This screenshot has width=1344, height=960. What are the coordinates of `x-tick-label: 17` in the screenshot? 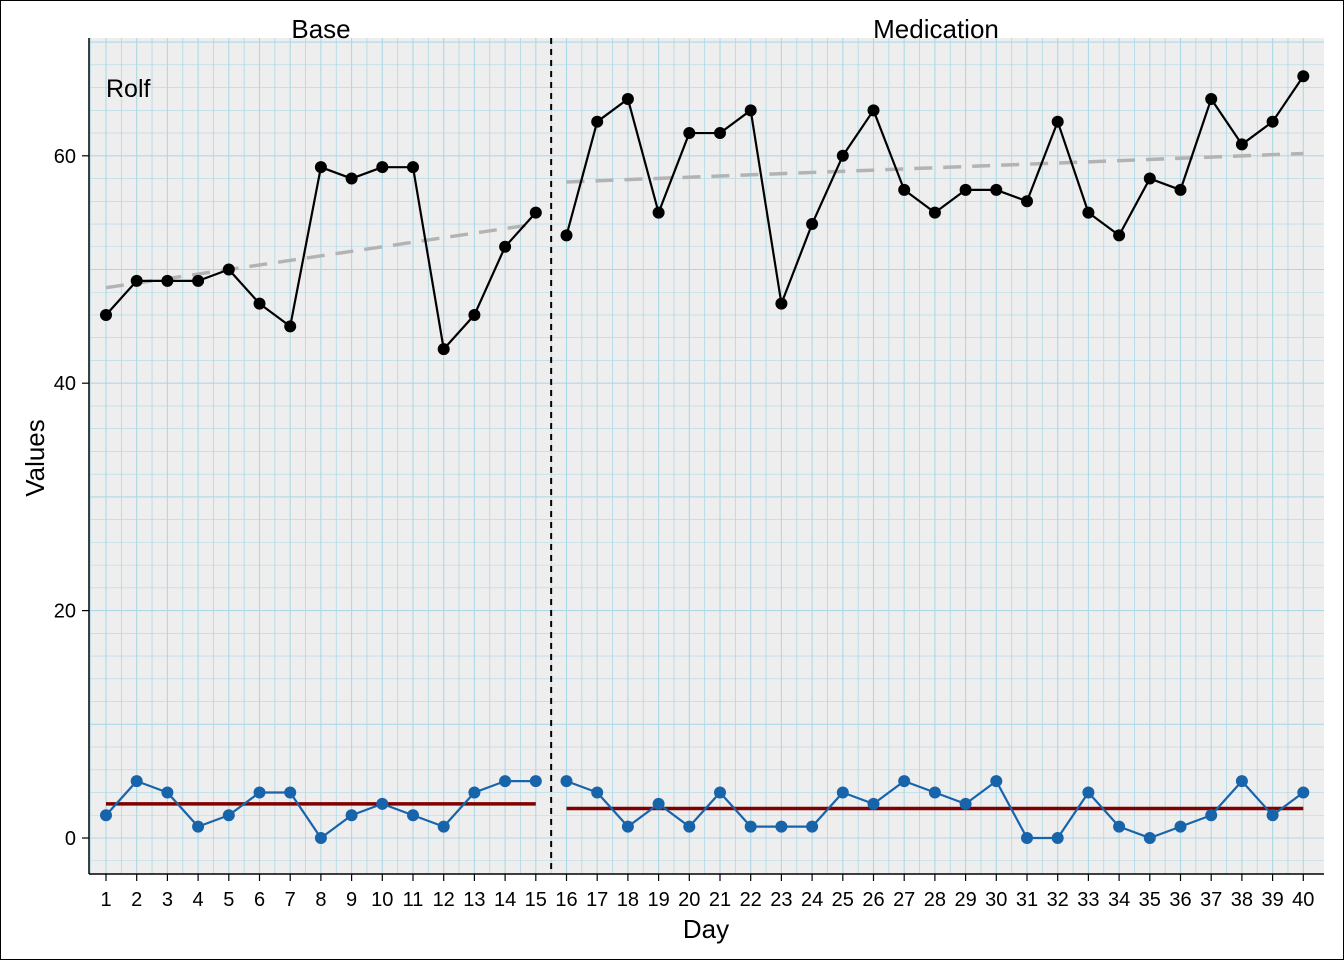 It's located at (597, 900).